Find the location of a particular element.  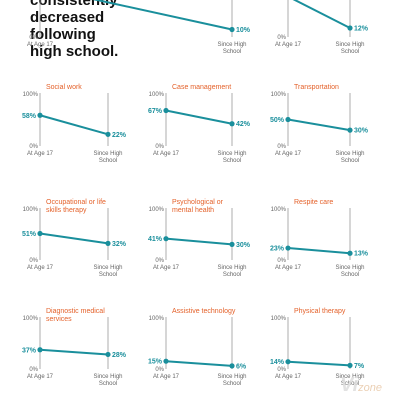

panel-title: Respite care is located at coordinates (313, 202).